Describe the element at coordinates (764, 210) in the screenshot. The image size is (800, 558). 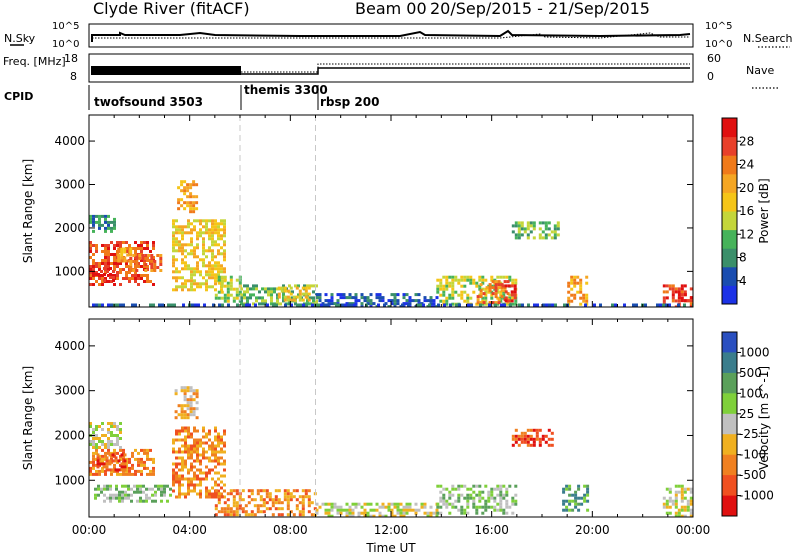
I see `power-colorbar-label: Power [dB]` at that location.